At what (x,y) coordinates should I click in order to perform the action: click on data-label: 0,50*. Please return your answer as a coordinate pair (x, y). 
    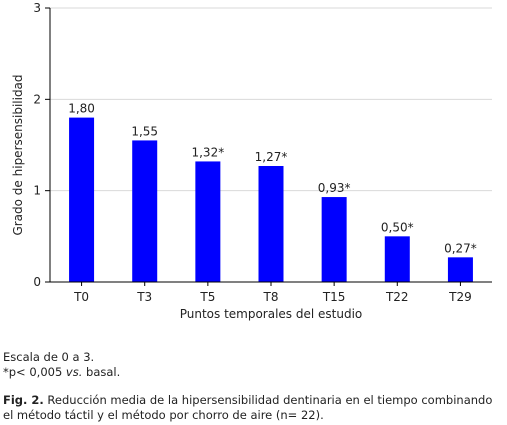
    Looking at the image, I should click on (397, 227).